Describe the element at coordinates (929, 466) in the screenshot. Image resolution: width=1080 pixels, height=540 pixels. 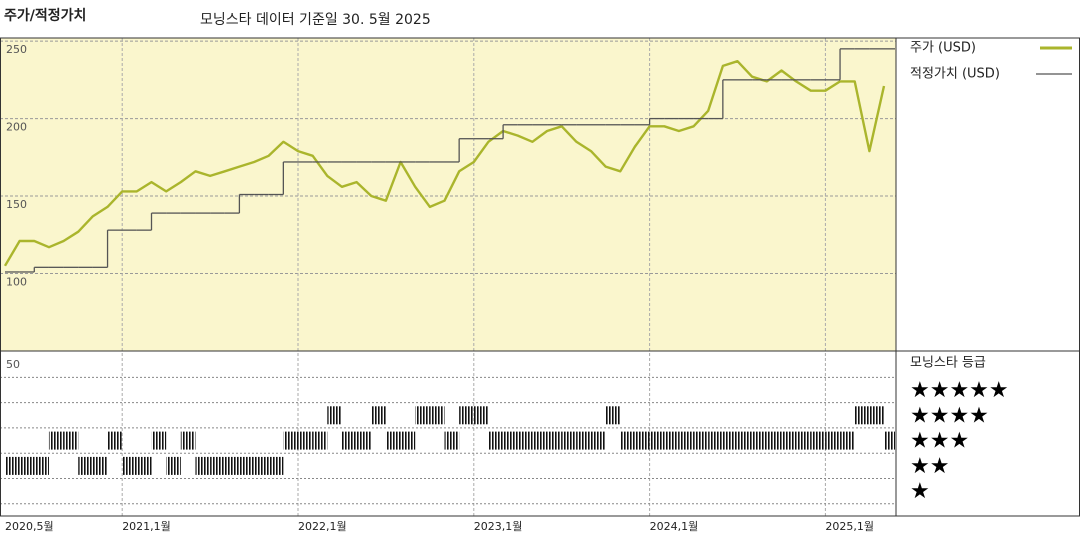
I see `rating-level-label: ★★` at that location.